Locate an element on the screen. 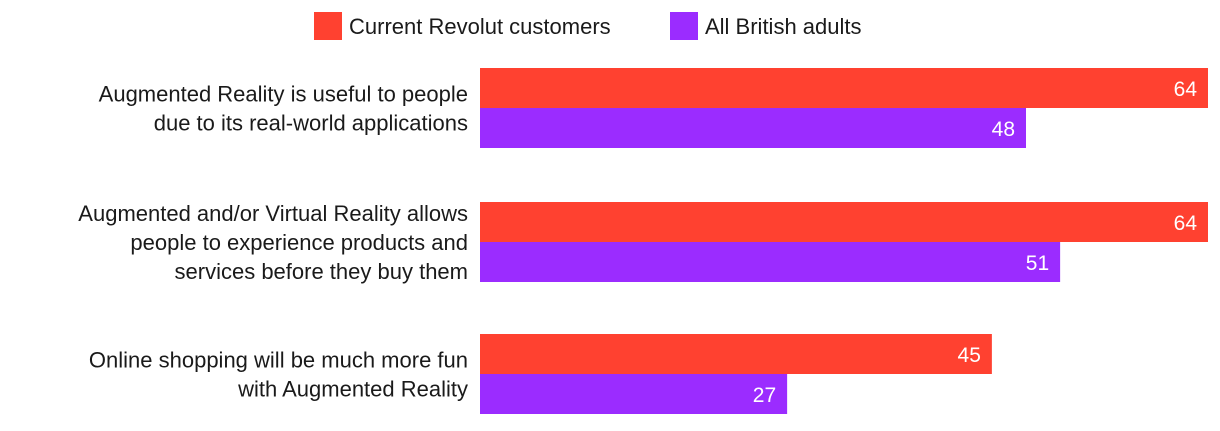 This screenshot has height=431, width=1220. legend-label-2: All British adults is located at coordinates (783, 26).